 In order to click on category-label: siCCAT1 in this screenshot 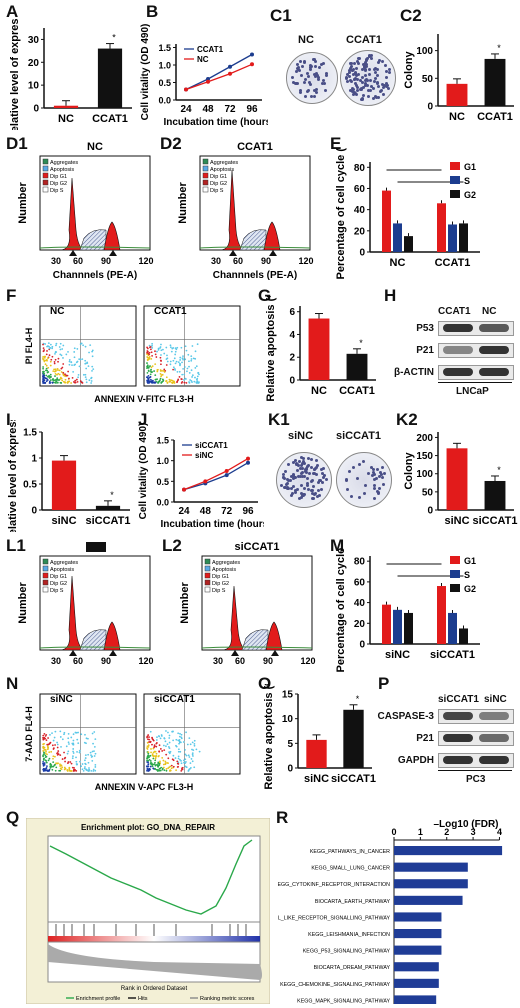, I will do `click(353, 779)`.